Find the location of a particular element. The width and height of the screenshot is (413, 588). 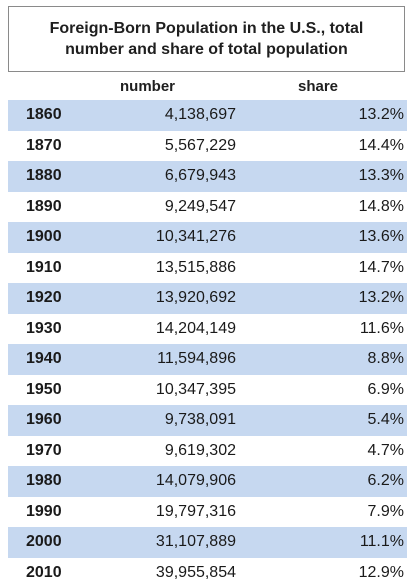

year-cell: 1900 is located at coordinates (44, 237).